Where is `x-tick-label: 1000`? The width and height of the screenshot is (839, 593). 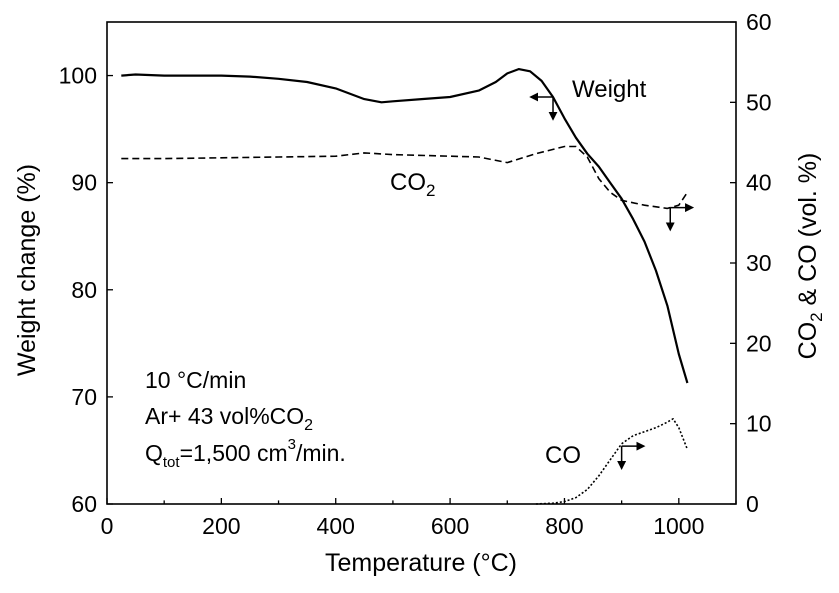 x-tick-label: 1000 is located at coordinates (678, 526).